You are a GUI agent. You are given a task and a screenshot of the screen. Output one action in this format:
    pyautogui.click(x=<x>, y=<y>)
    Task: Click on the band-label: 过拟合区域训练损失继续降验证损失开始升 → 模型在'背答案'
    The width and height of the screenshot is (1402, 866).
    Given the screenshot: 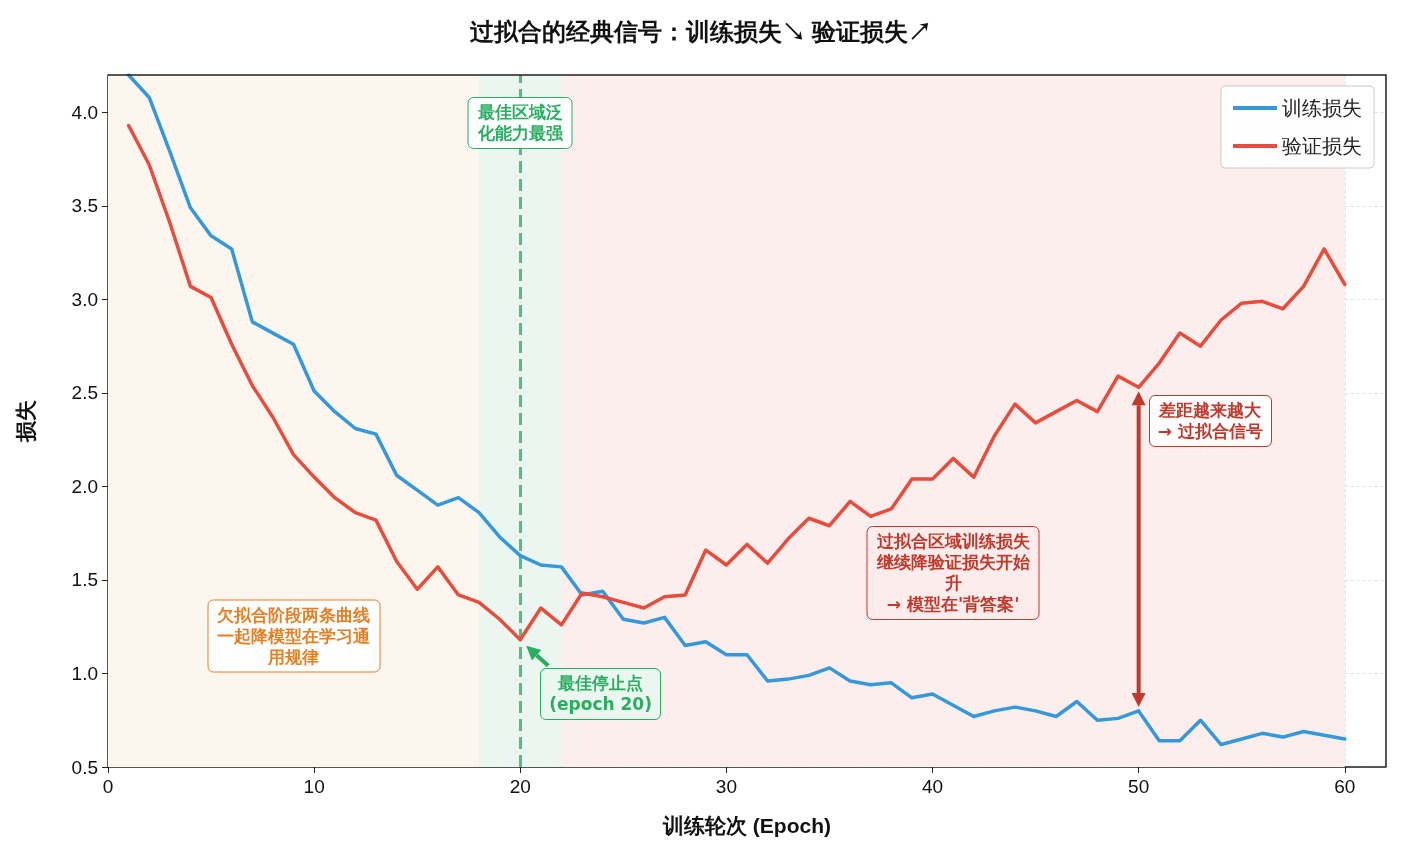 What is the action you would take?
    pyautogui.click(x=953, y=573)
    